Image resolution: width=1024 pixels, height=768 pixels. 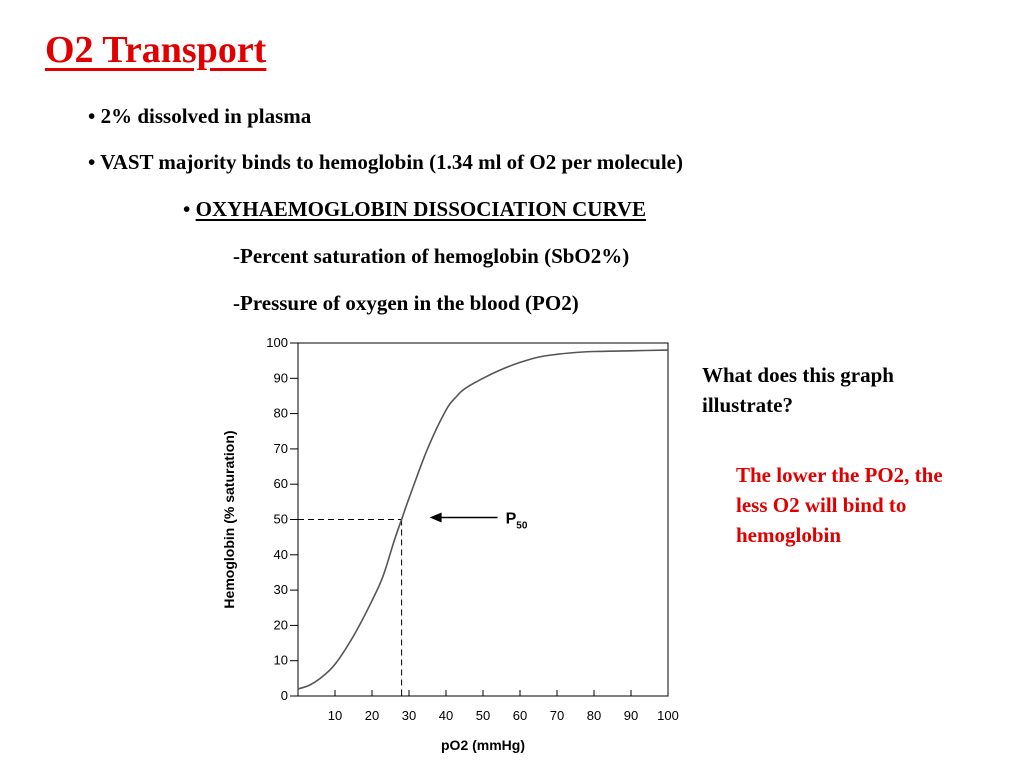 I want to click on y-tick-label: 20, so click(x=281, y=624).